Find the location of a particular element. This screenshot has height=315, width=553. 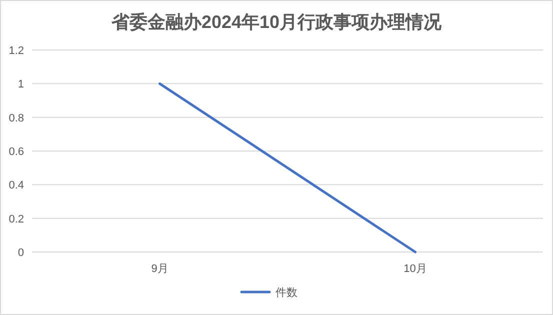

y-tick-label: 1.2 is located at coordinates (16, 51).